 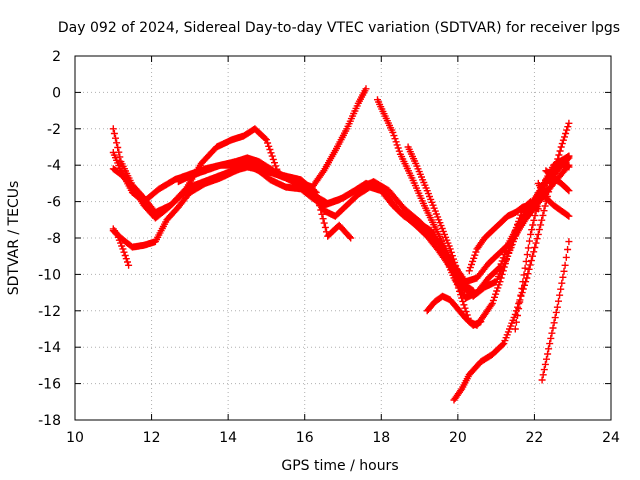 I want to click on y-tick-label: -4, so click(x=54, y=166).